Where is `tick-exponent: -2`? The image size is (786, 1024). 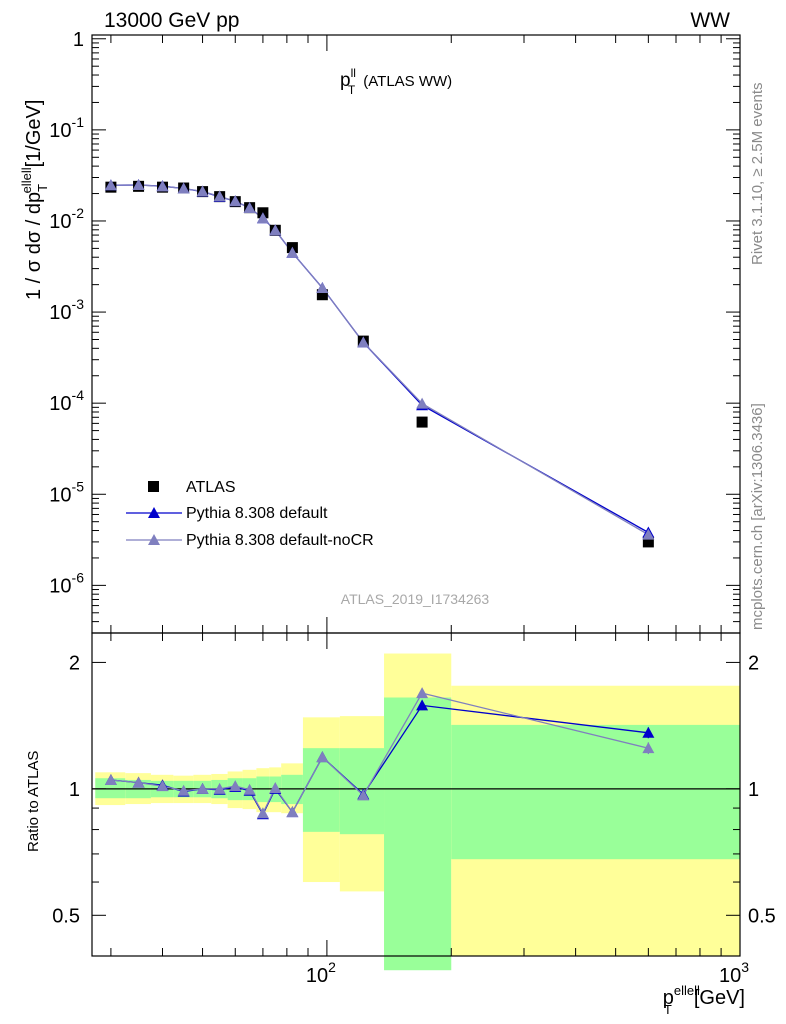
tick-exponent: -2 is located at coordinates (78, 213).